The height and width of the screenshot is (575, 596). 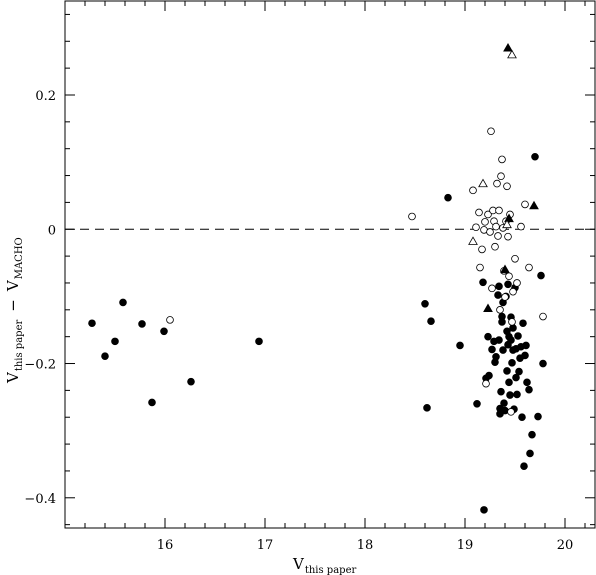 I want to click on y-tick-label: −0.4, so click(x=40, y=499).